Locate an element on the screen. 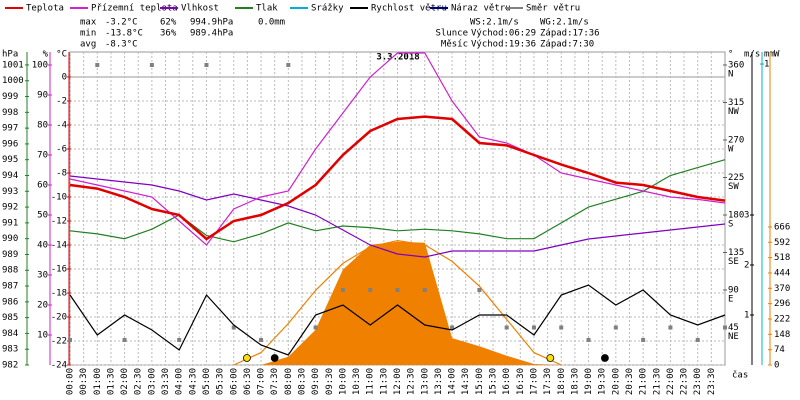 The image size is (800, 400). axis-unit: ° is located at coordinates (730, 55).